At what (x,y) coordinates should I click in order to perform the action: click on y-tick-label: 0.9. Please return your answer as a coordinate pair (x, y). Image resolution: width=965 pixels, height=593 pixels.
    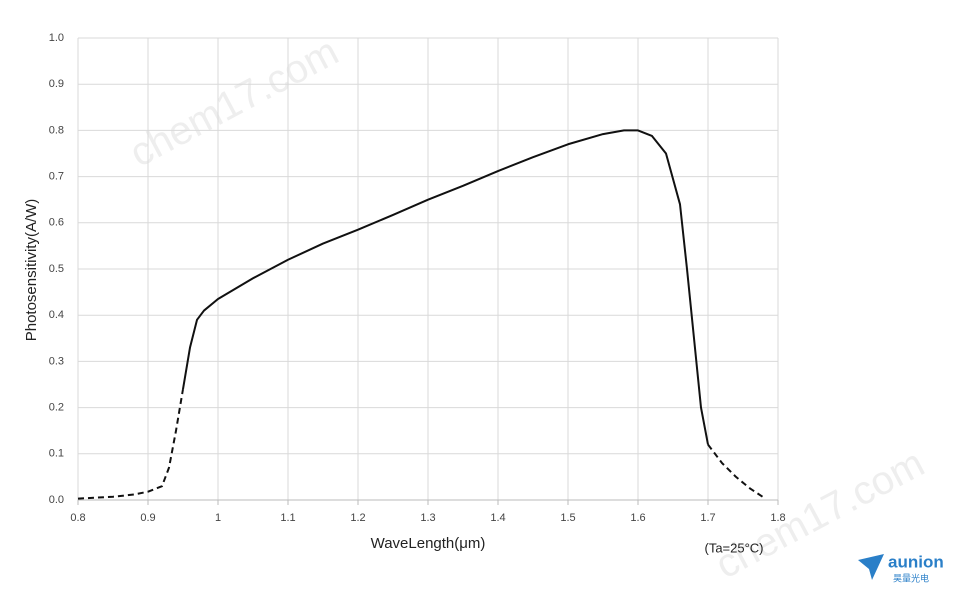
    Looking at the image, I should click on (56, 84).